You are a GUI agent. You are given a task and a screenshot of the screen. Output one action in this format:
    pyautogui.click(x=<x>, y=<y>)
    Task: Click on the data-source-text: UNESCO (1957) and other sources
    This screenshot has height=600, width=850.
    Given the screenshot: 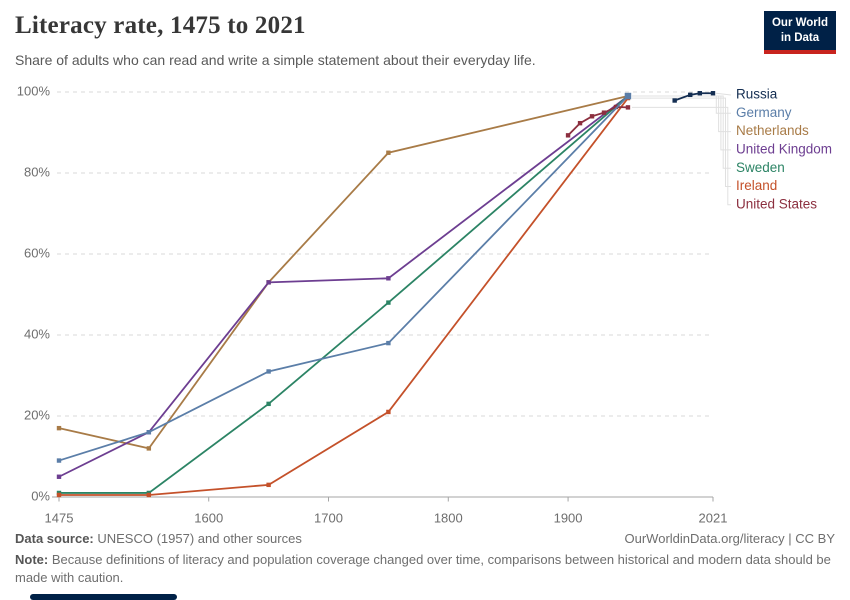 What is the action you would take?
    pyautogui.click(x=197, y=538)
    